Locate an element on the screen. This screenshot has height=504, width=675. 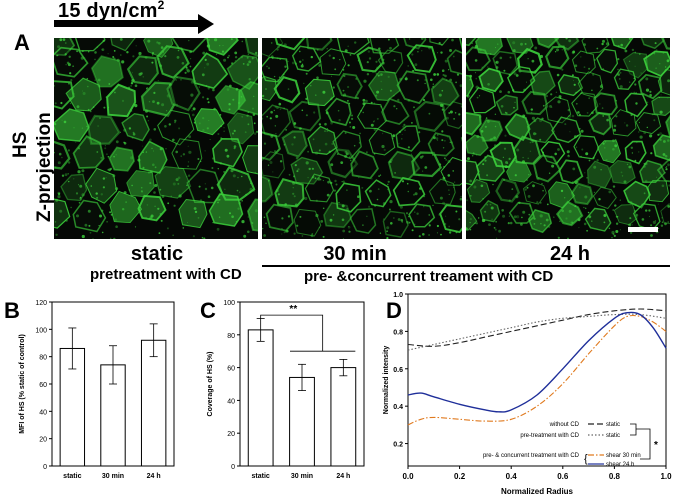
y-axis-label: Normalized intensity is located at coordinates (386, 380).